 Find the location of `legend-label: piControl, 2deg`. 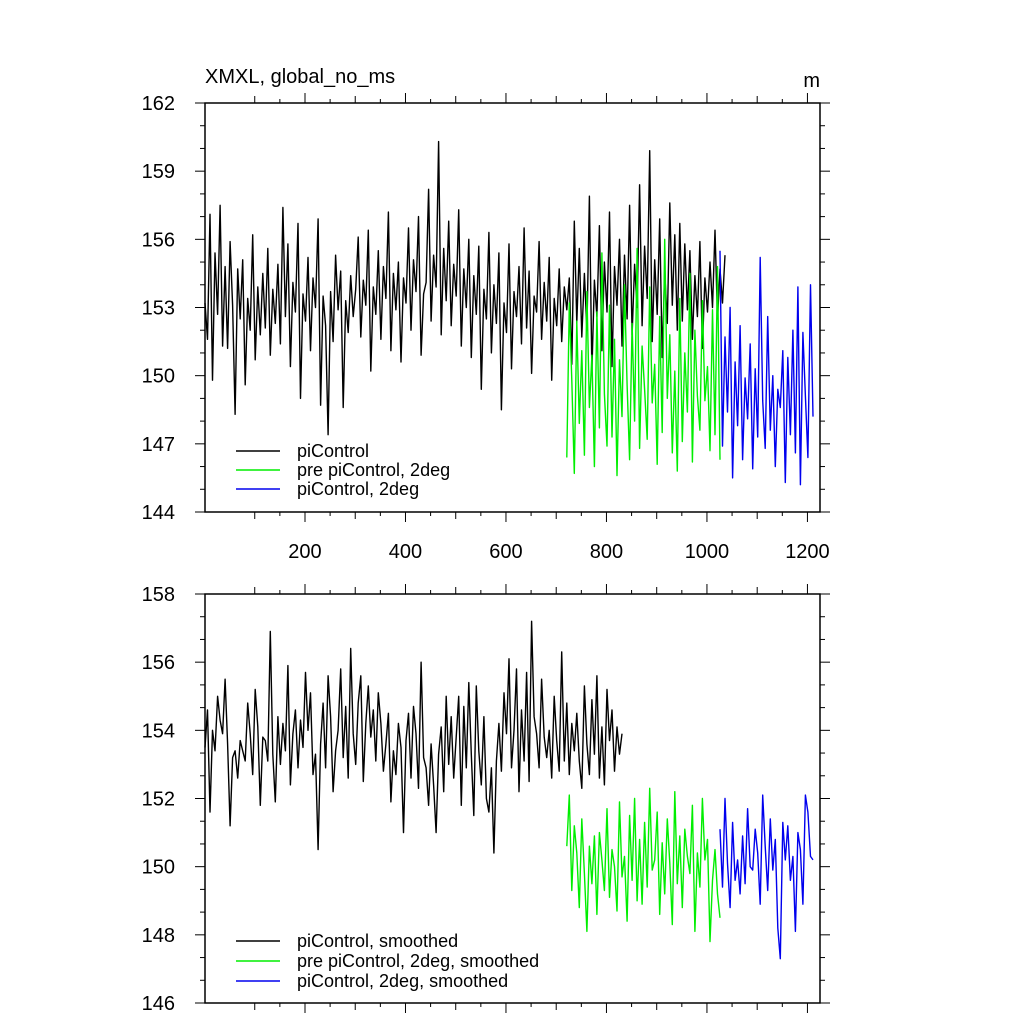

legend-label: piControl, 2deg is located at coordinates (358, 489).